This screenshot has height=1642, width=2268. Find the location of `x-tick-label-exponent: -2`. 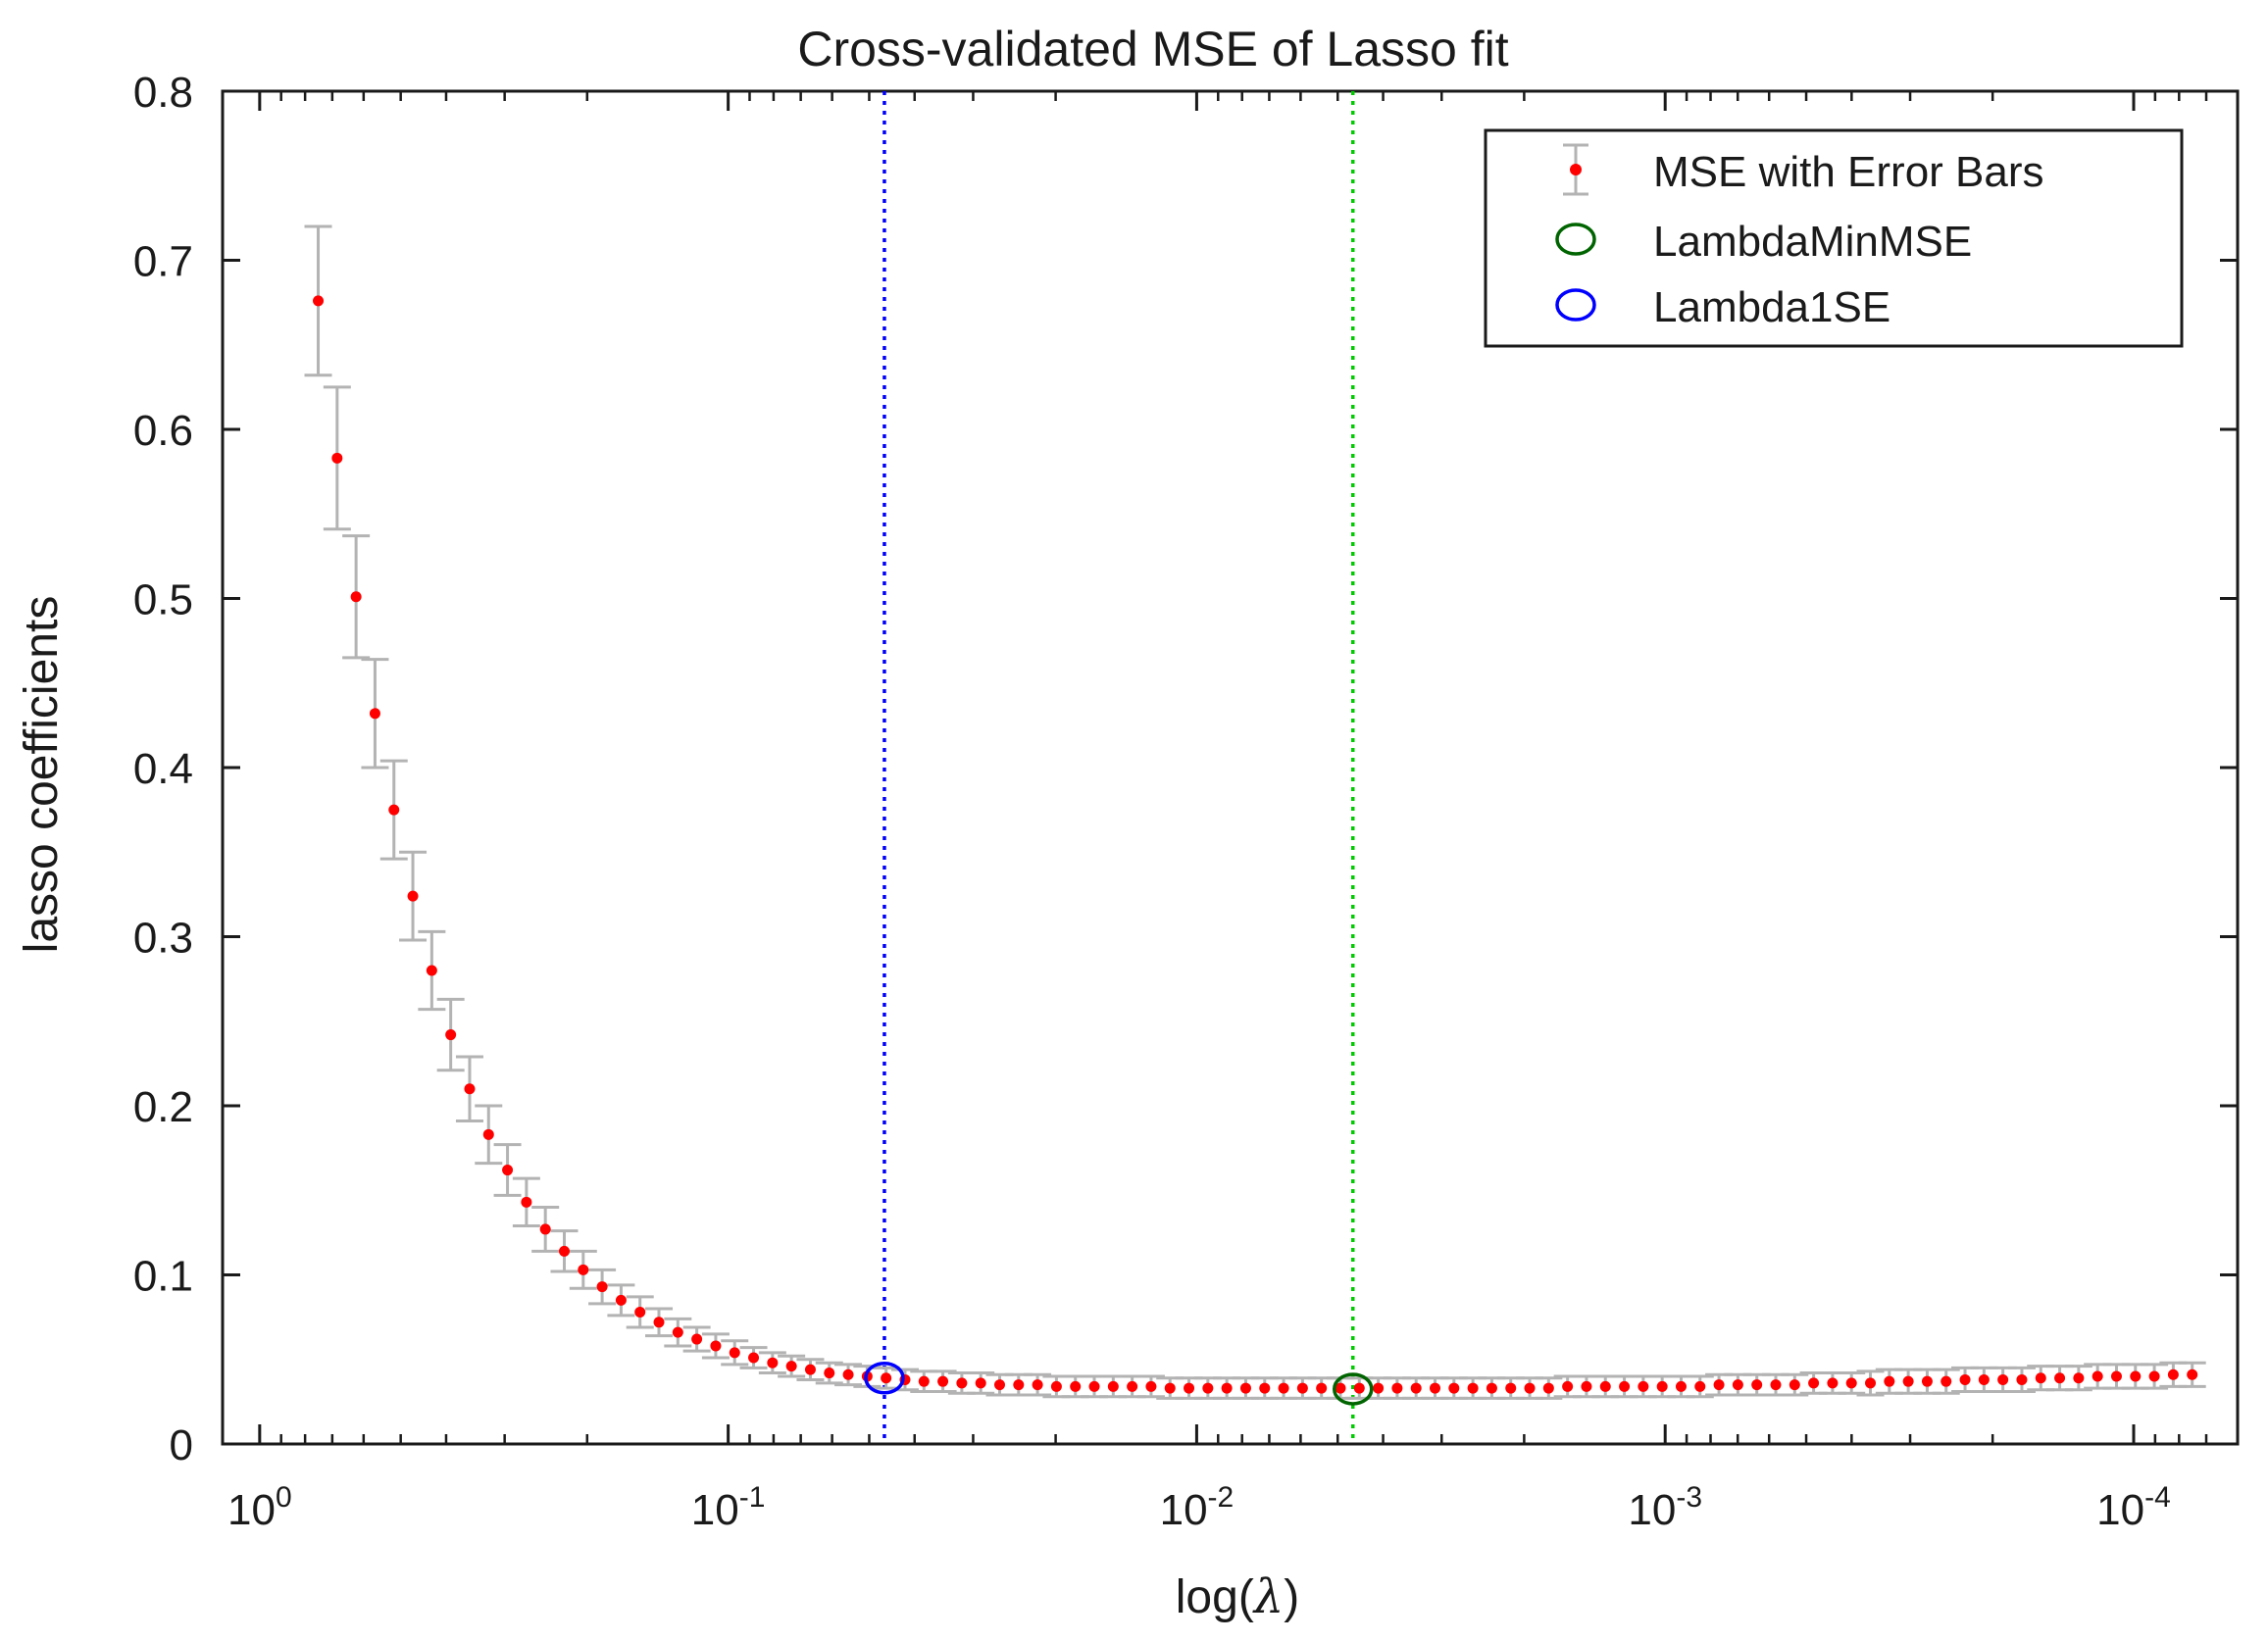

x-tick-label-exponent: -2 is located at coordinates (1221, 1497).